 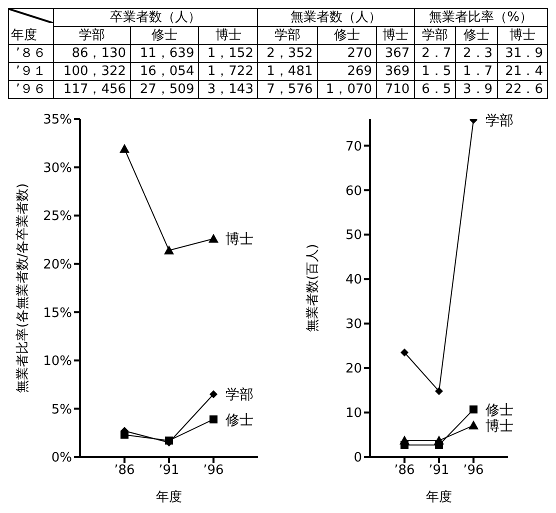 I want to click on text: 1，481, so click(x=288, y=71).